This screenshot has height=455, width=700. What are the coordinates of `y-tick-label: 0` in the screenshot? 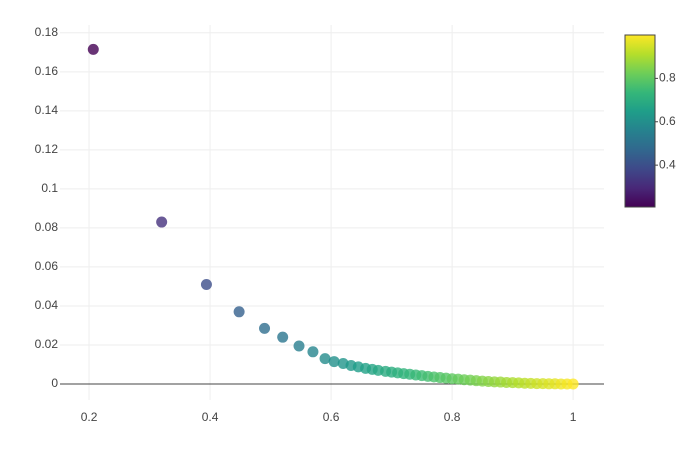 It's located at (54, 383).